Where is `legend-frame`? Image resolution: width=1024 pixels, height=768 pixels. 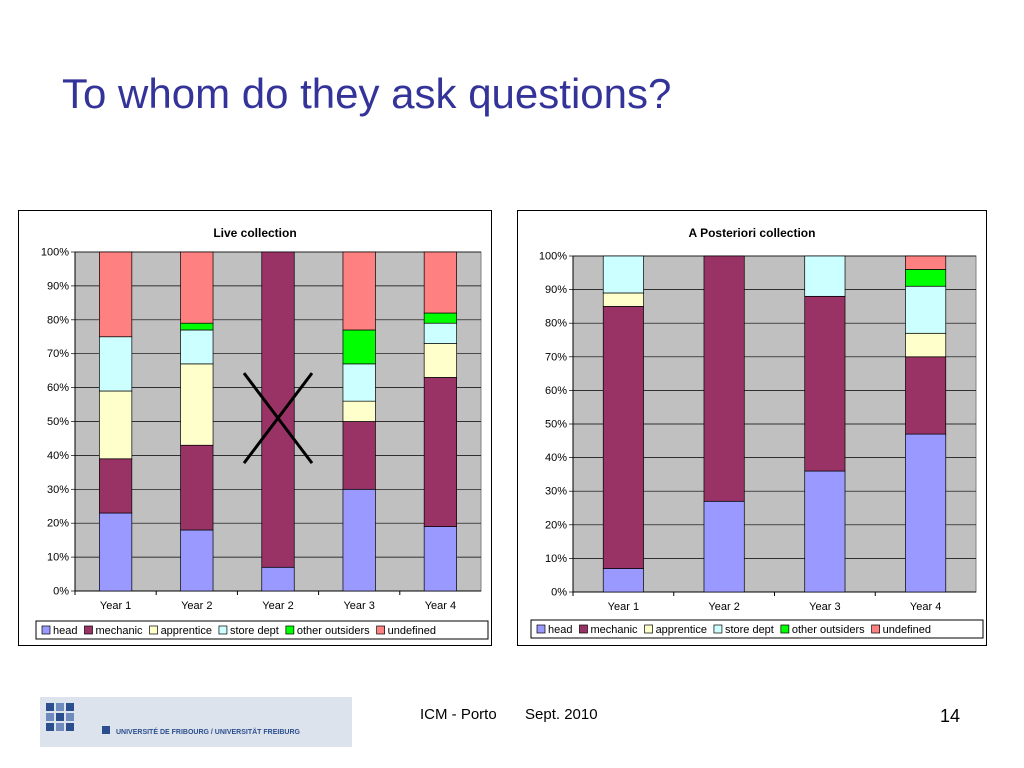 legend-frame is located at coordinates (262, 630).